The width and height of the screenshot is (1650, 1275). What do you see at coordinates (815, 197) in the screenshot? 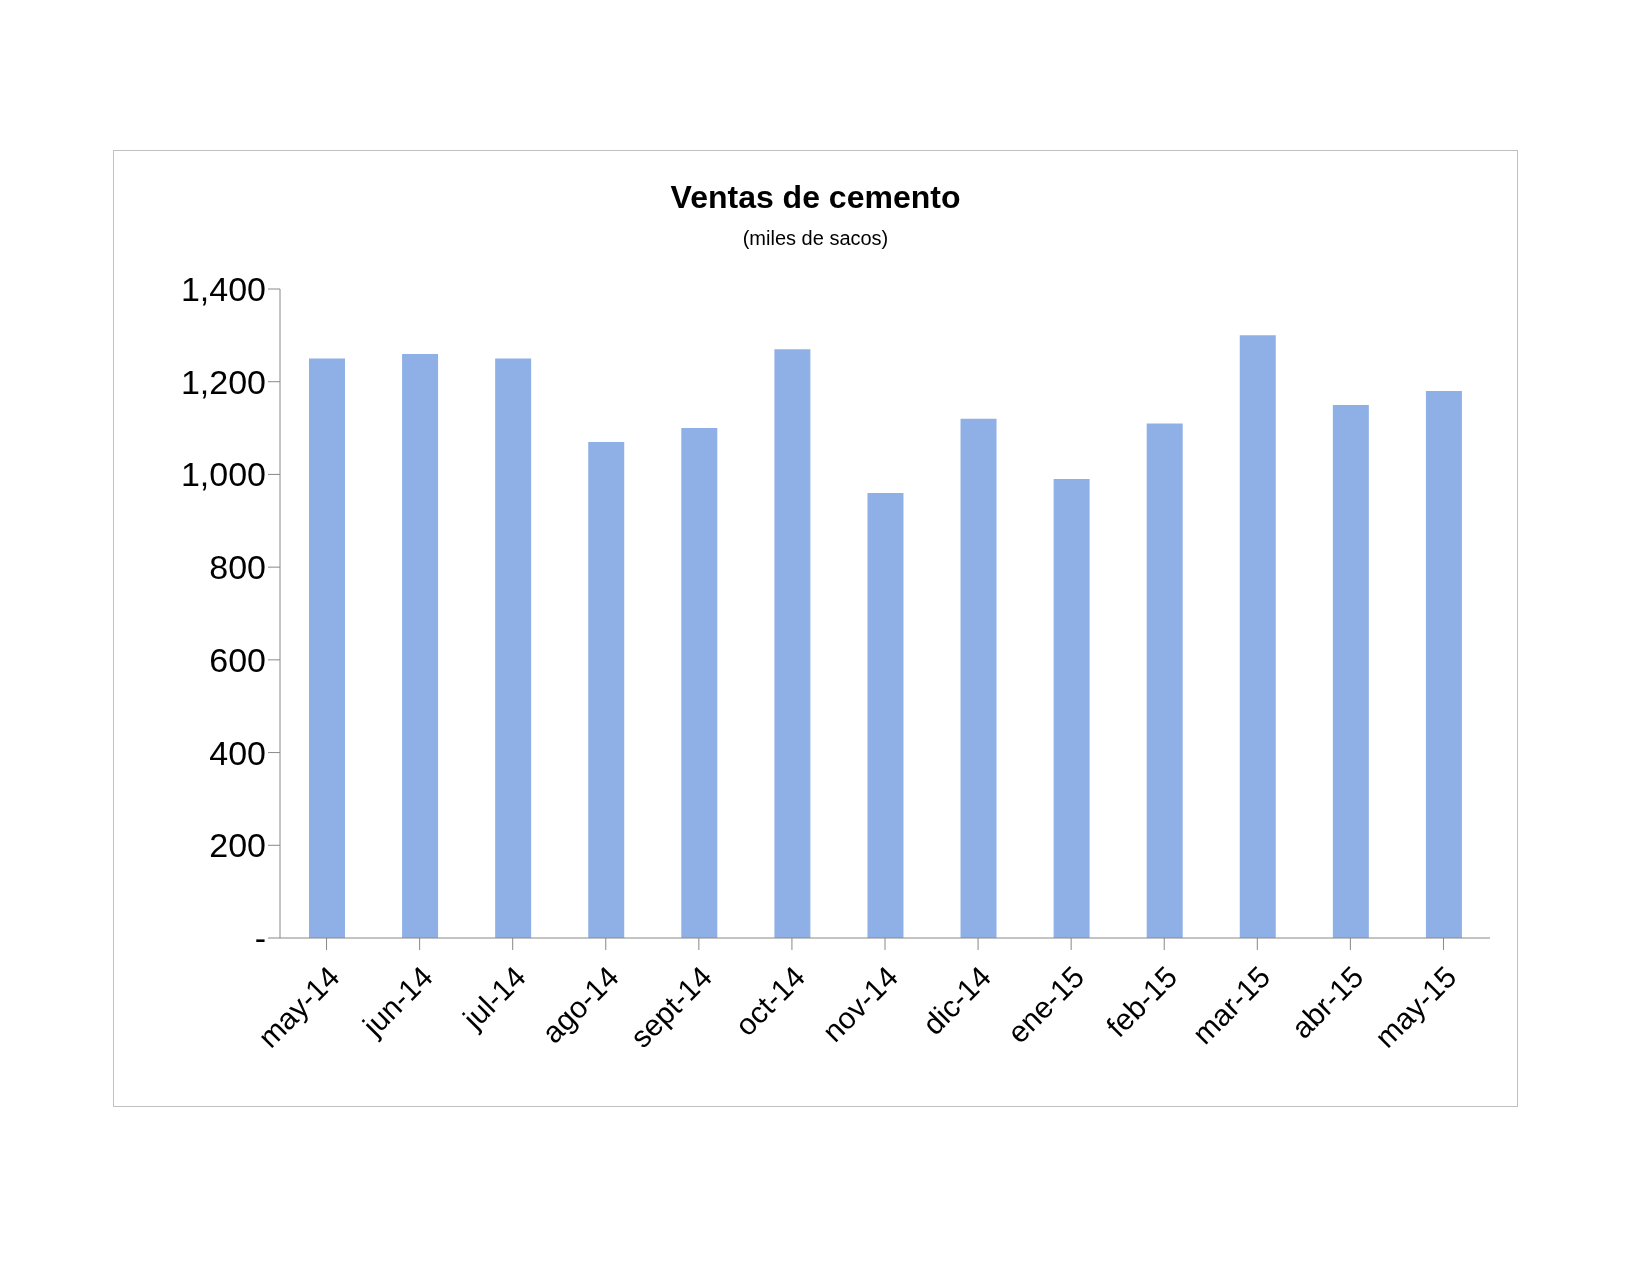
I see `chart-title: Ventas de cemento` at bounding box center [815, 197].